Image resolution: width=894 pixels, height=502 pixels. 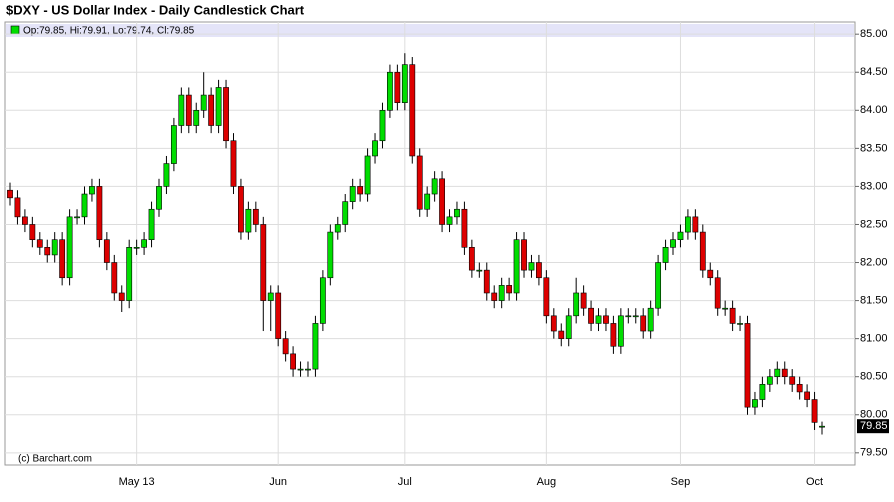 I want to click on y-tick-label: 80.00, so click(x=874, y=415).